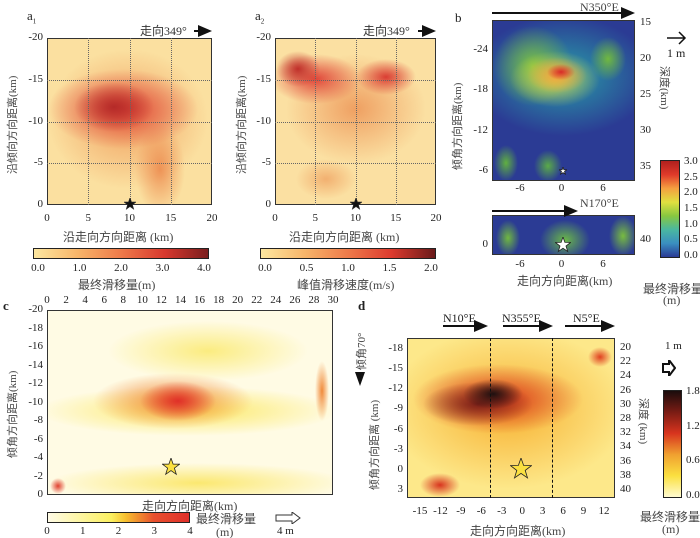  I want to click on y-tick-c: -6, so click(38, 438).